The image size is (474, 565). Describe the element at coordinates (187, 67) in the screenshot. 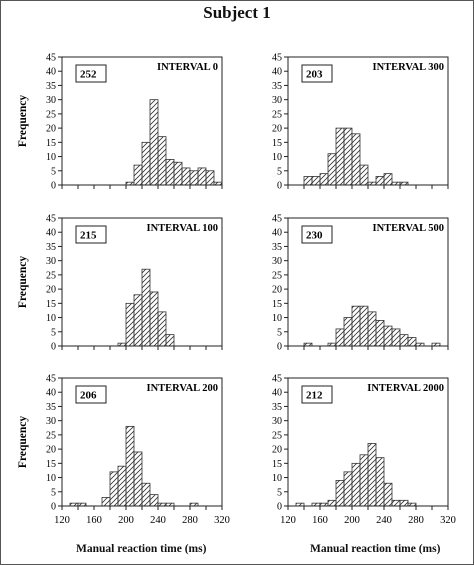

I see `interval-label: INTERVAL 0` at that location.